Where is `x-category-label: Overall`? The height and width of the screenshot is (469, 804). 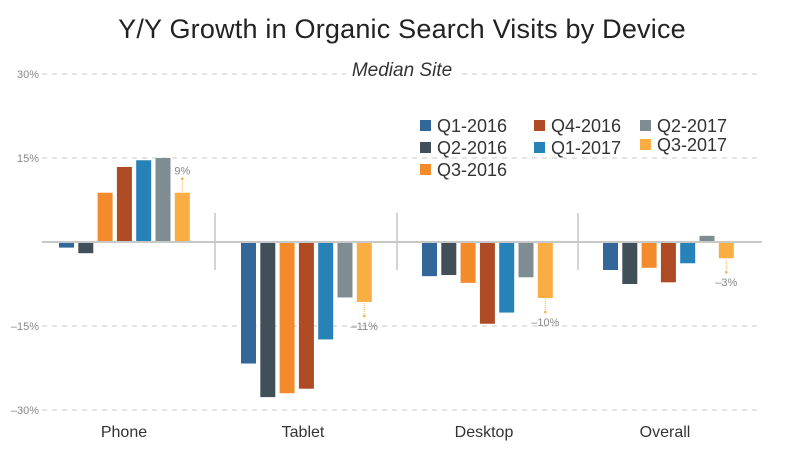
x-category-label: Overall is located at coordinates (665, 432).